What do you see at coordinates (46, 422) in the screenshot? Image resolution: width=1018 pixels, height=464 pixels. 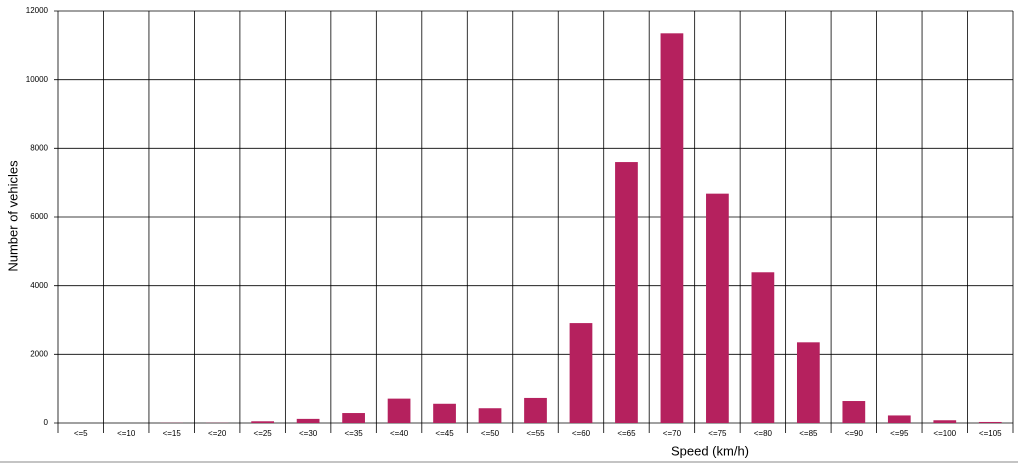 I see `y-tick-label: 0` at bounding box center [46, 422].